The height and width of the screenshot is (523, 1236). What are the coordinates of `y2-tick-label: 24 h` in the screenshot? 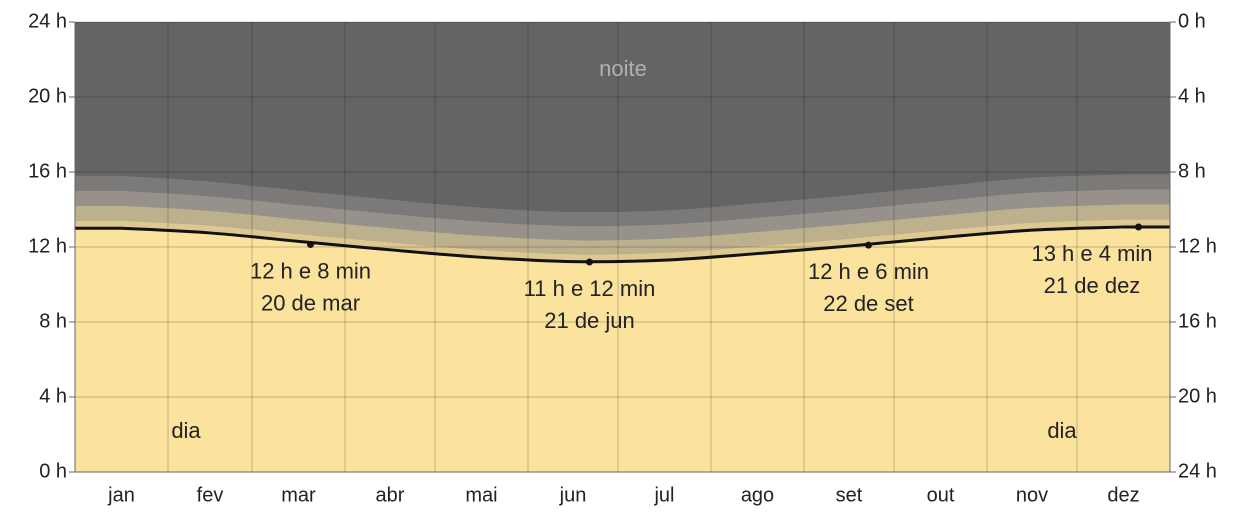 It's located at (1197, 471).